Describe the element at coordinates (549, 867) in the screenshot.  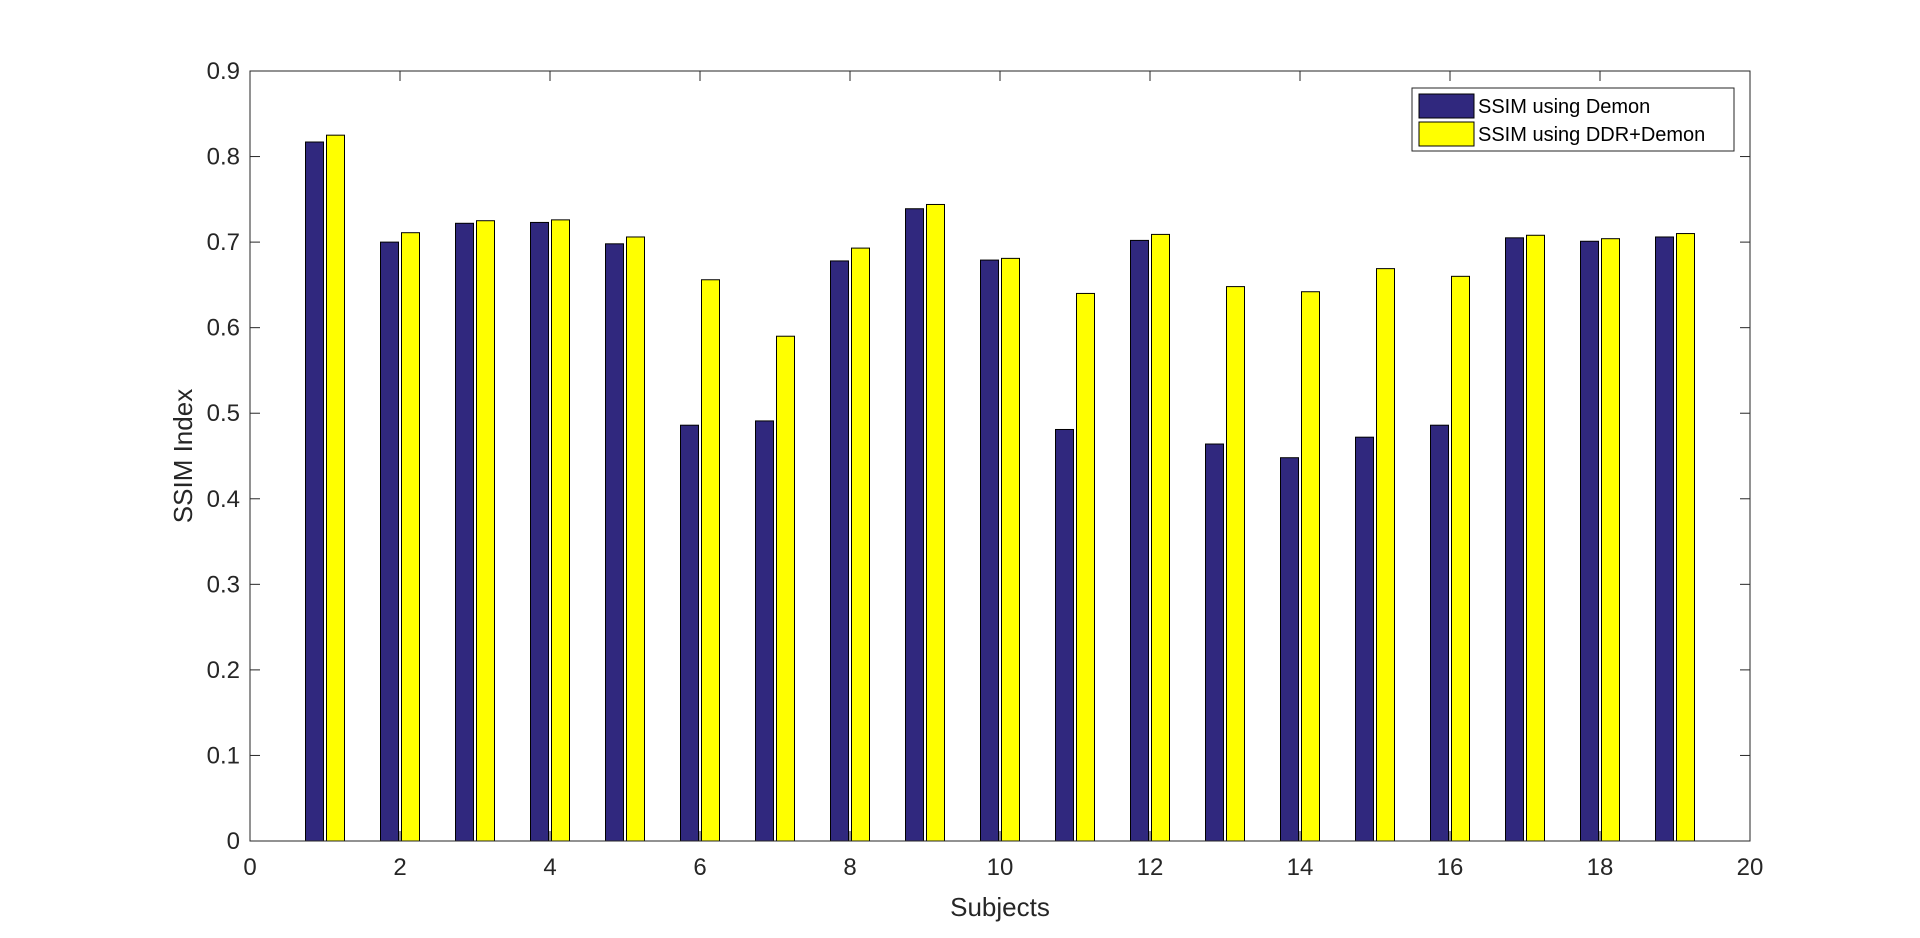
I see `x-tick-label: 4` at that location.